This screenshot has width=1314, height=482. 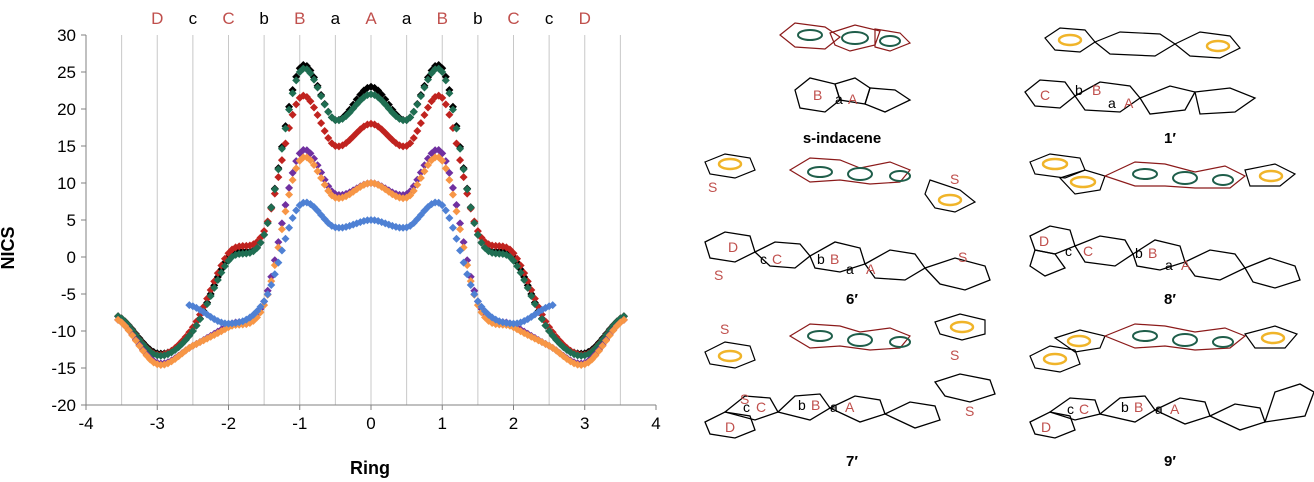 What do you see at coordinates (71, 220) in the screenshot?
I see `y-tick-label: 5` at bounding box center [71, 220].